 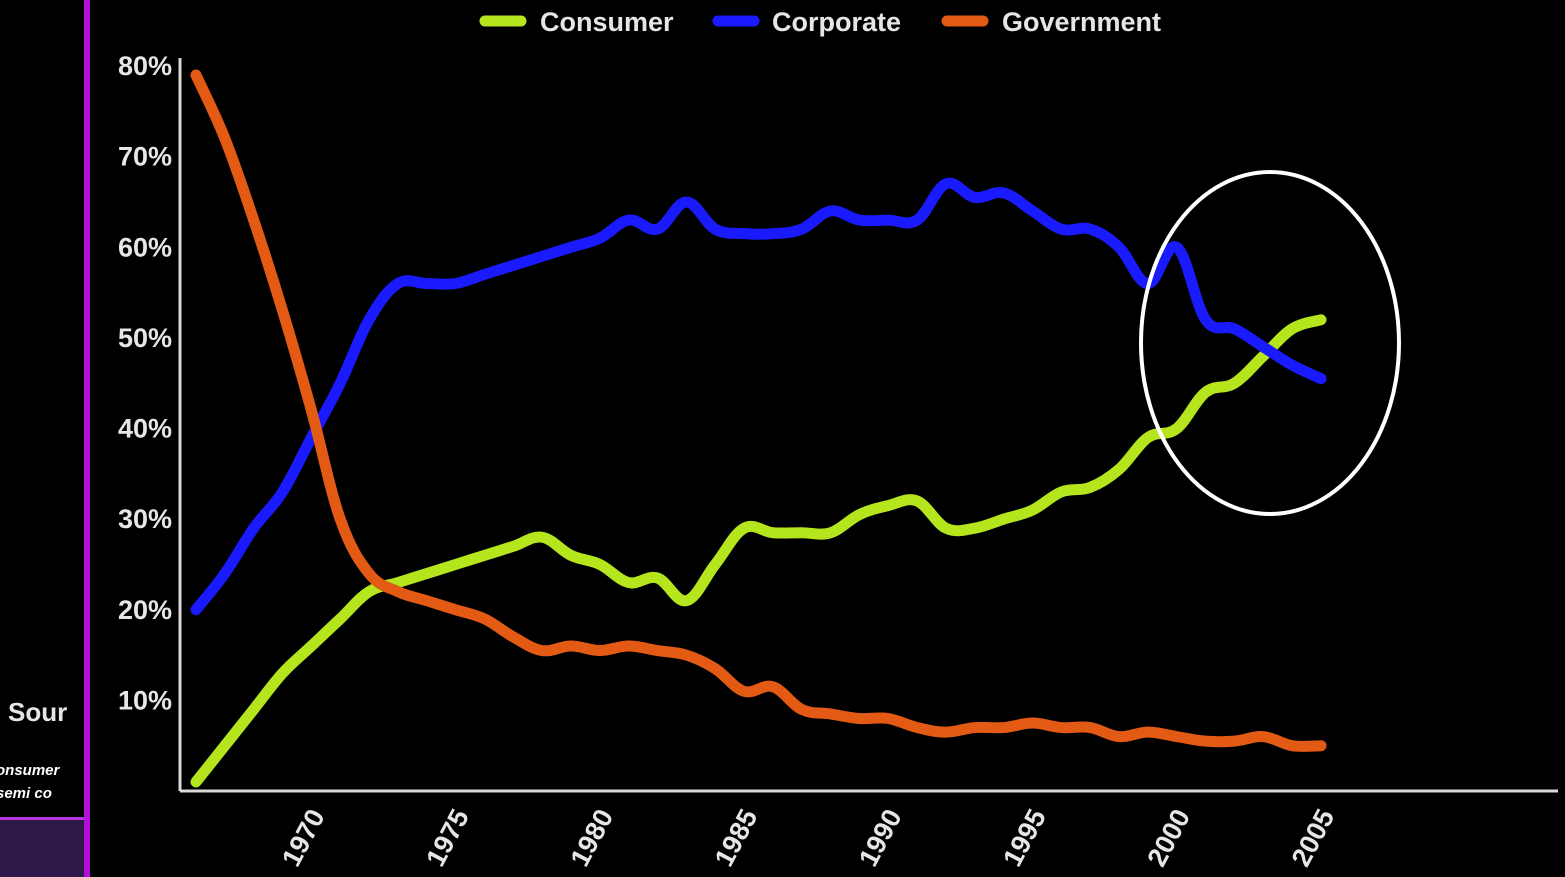 I want to click on legend-label-corporate: Corporate, so click(x=836, y=22).